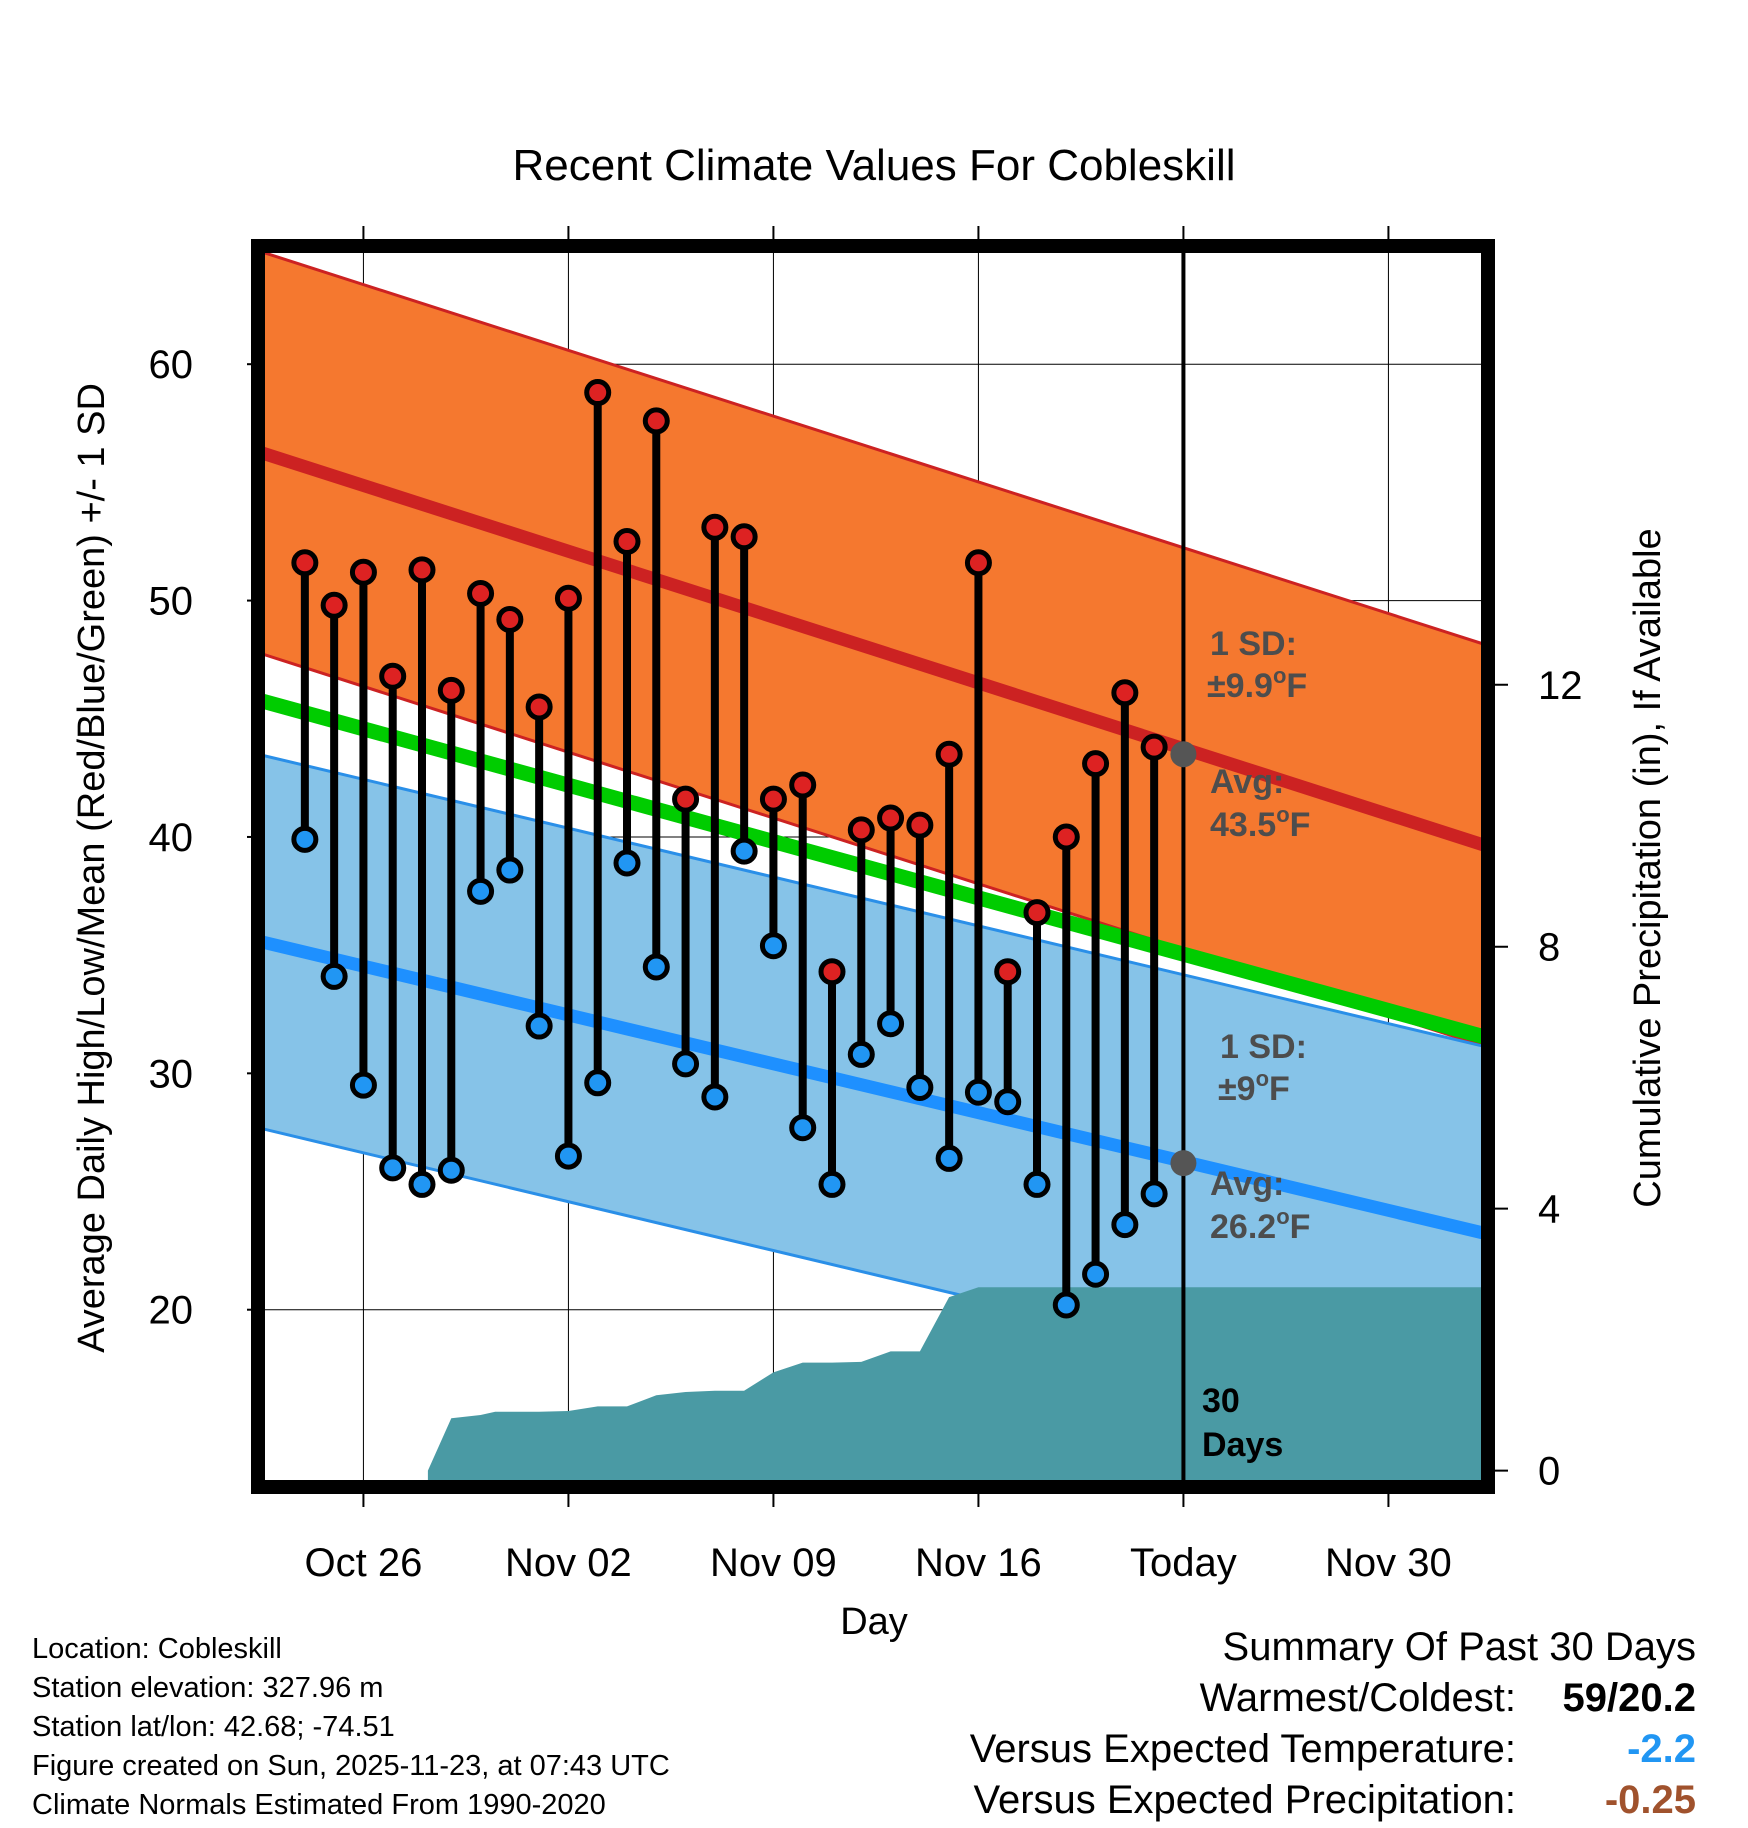  I want to click on today-low-avg-marker, so click(1183, 1163).